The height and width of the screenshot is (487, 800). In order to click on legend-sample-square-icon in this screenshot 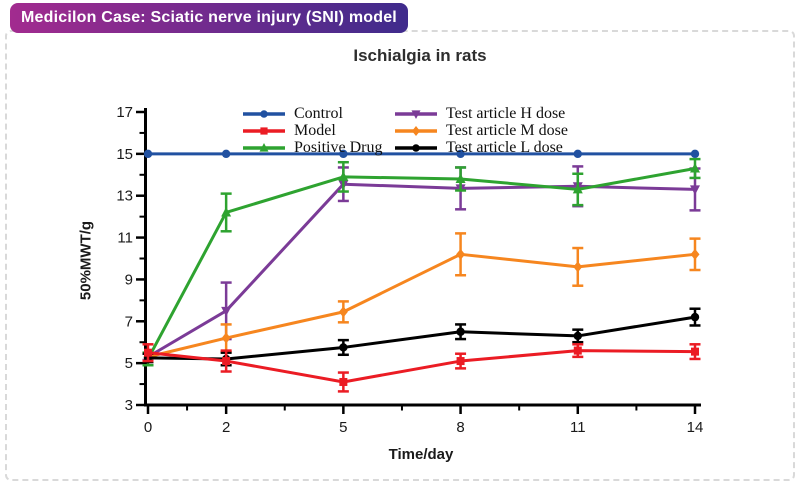, I will do `click(264, 130)`.